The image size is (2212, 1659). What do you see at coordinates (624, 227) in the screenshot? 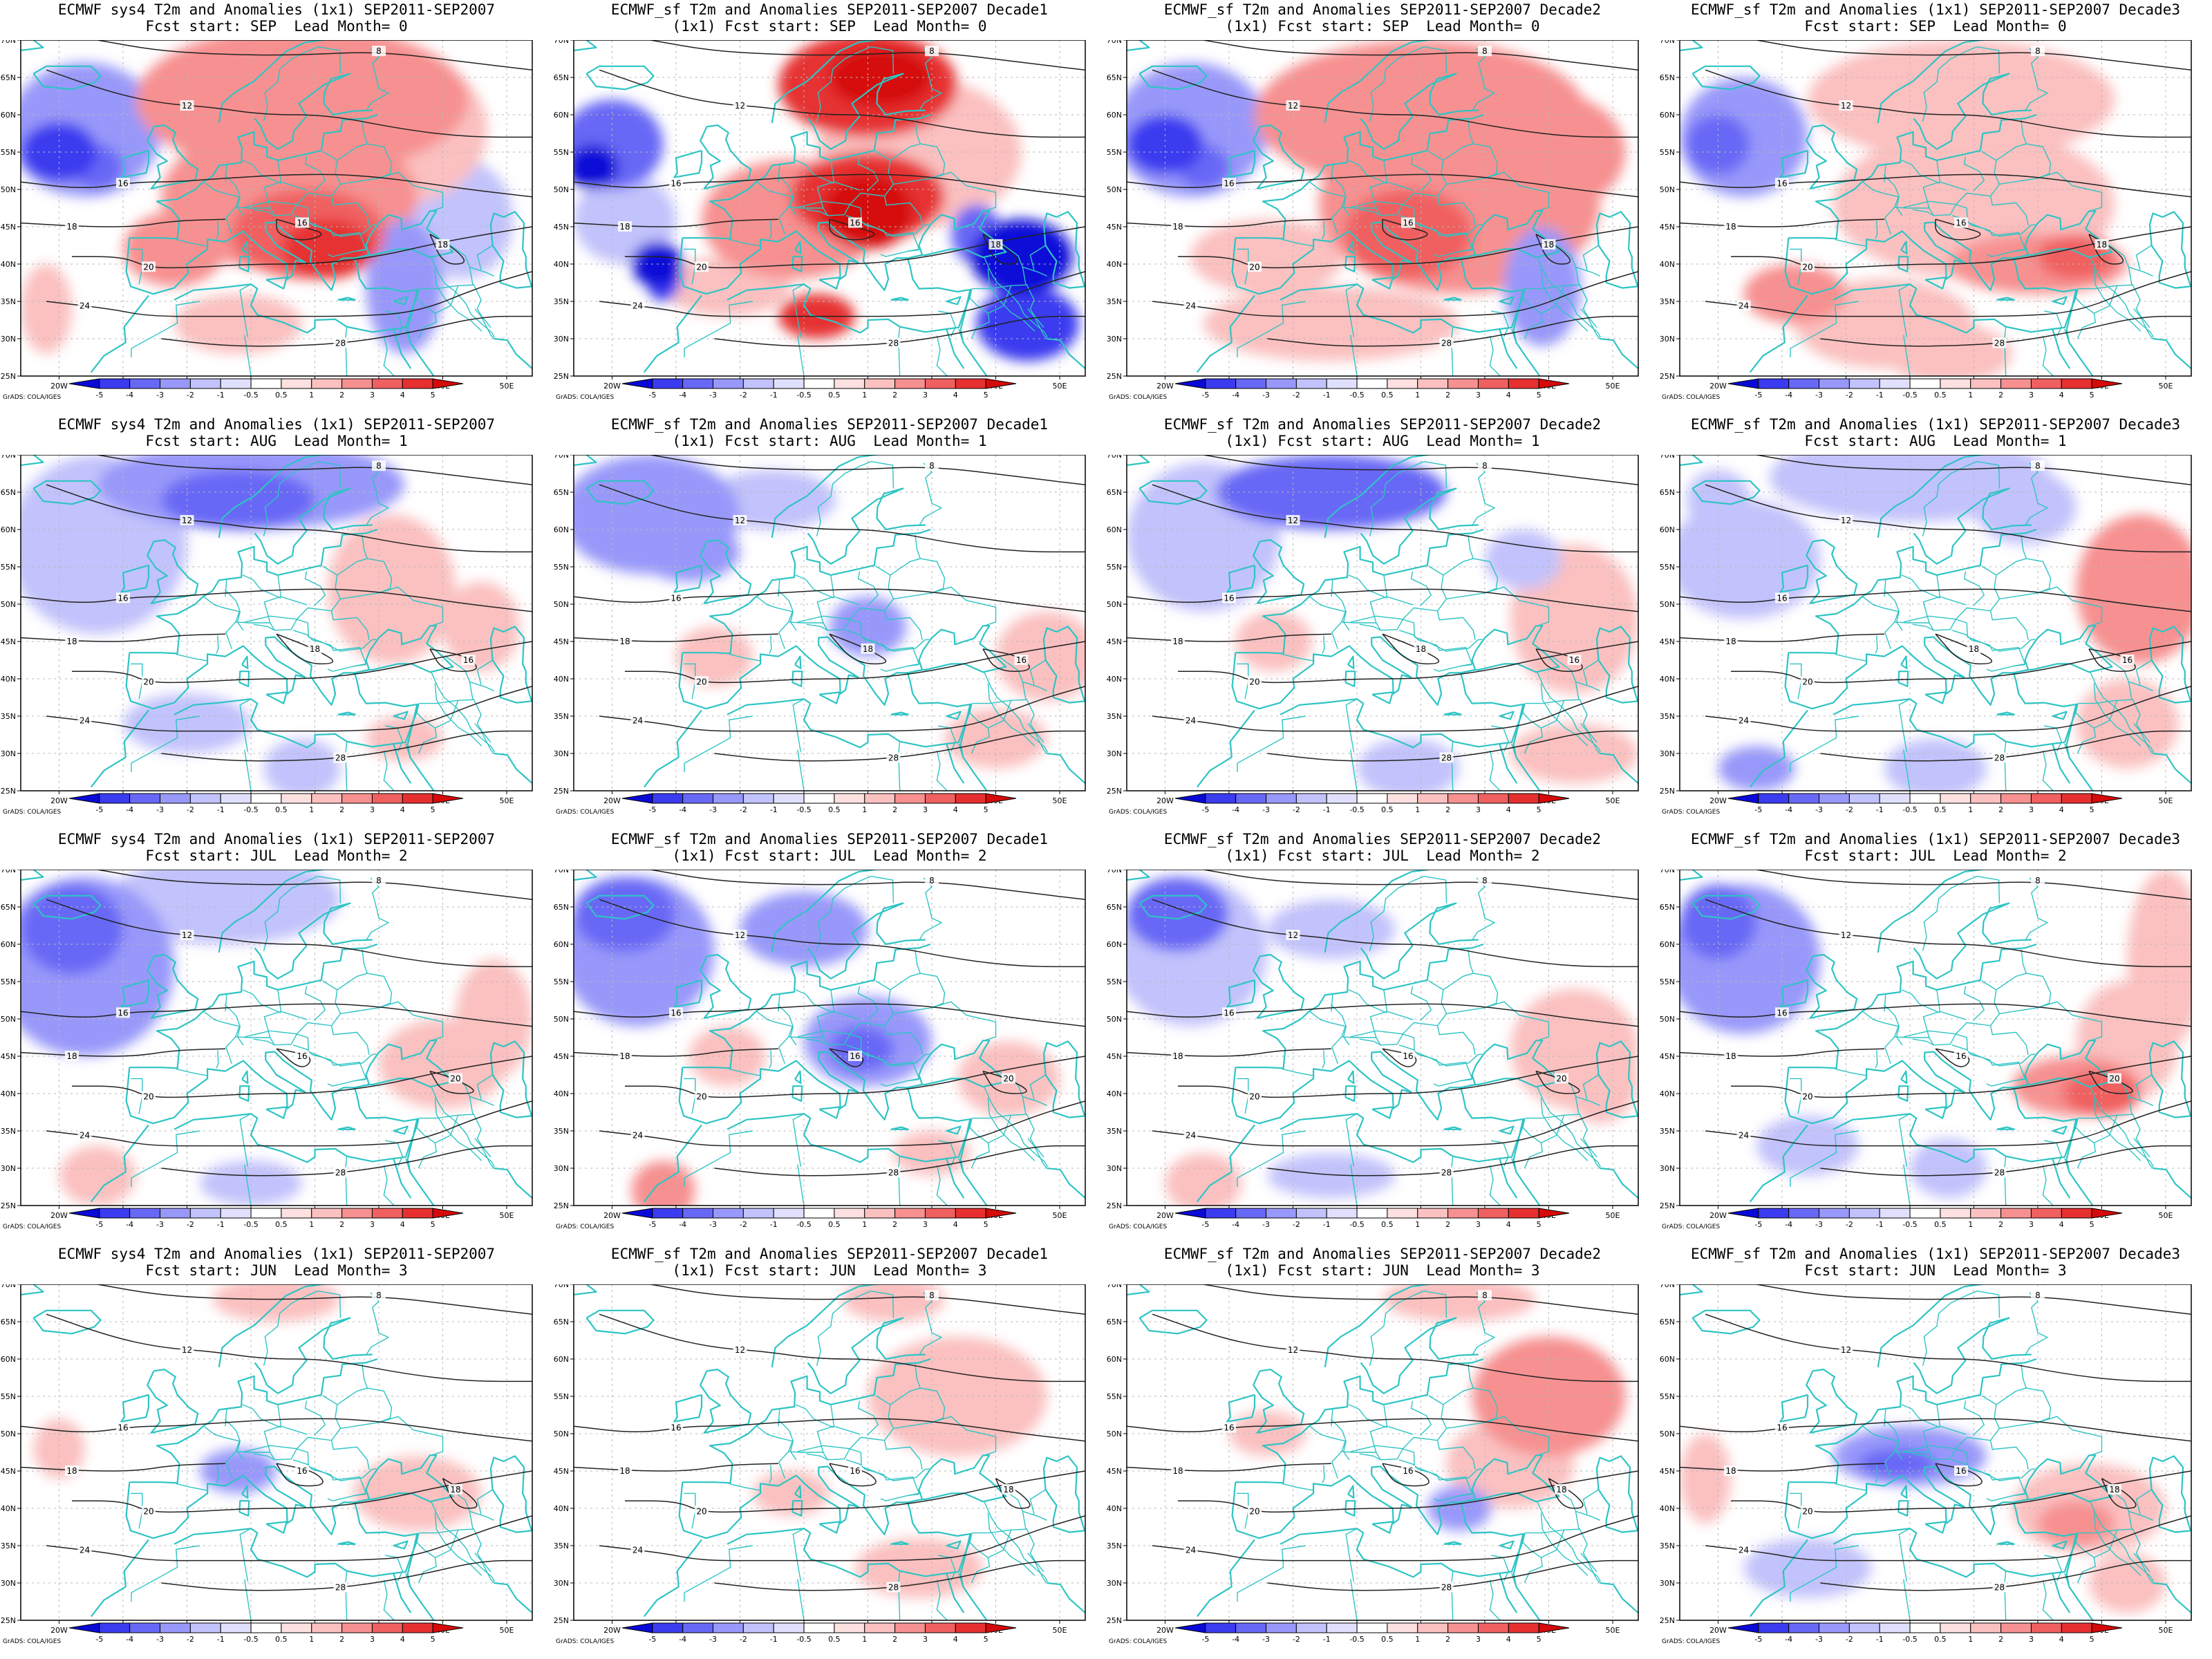
I see `contour-label: 18` at bounding box center [624, 227].